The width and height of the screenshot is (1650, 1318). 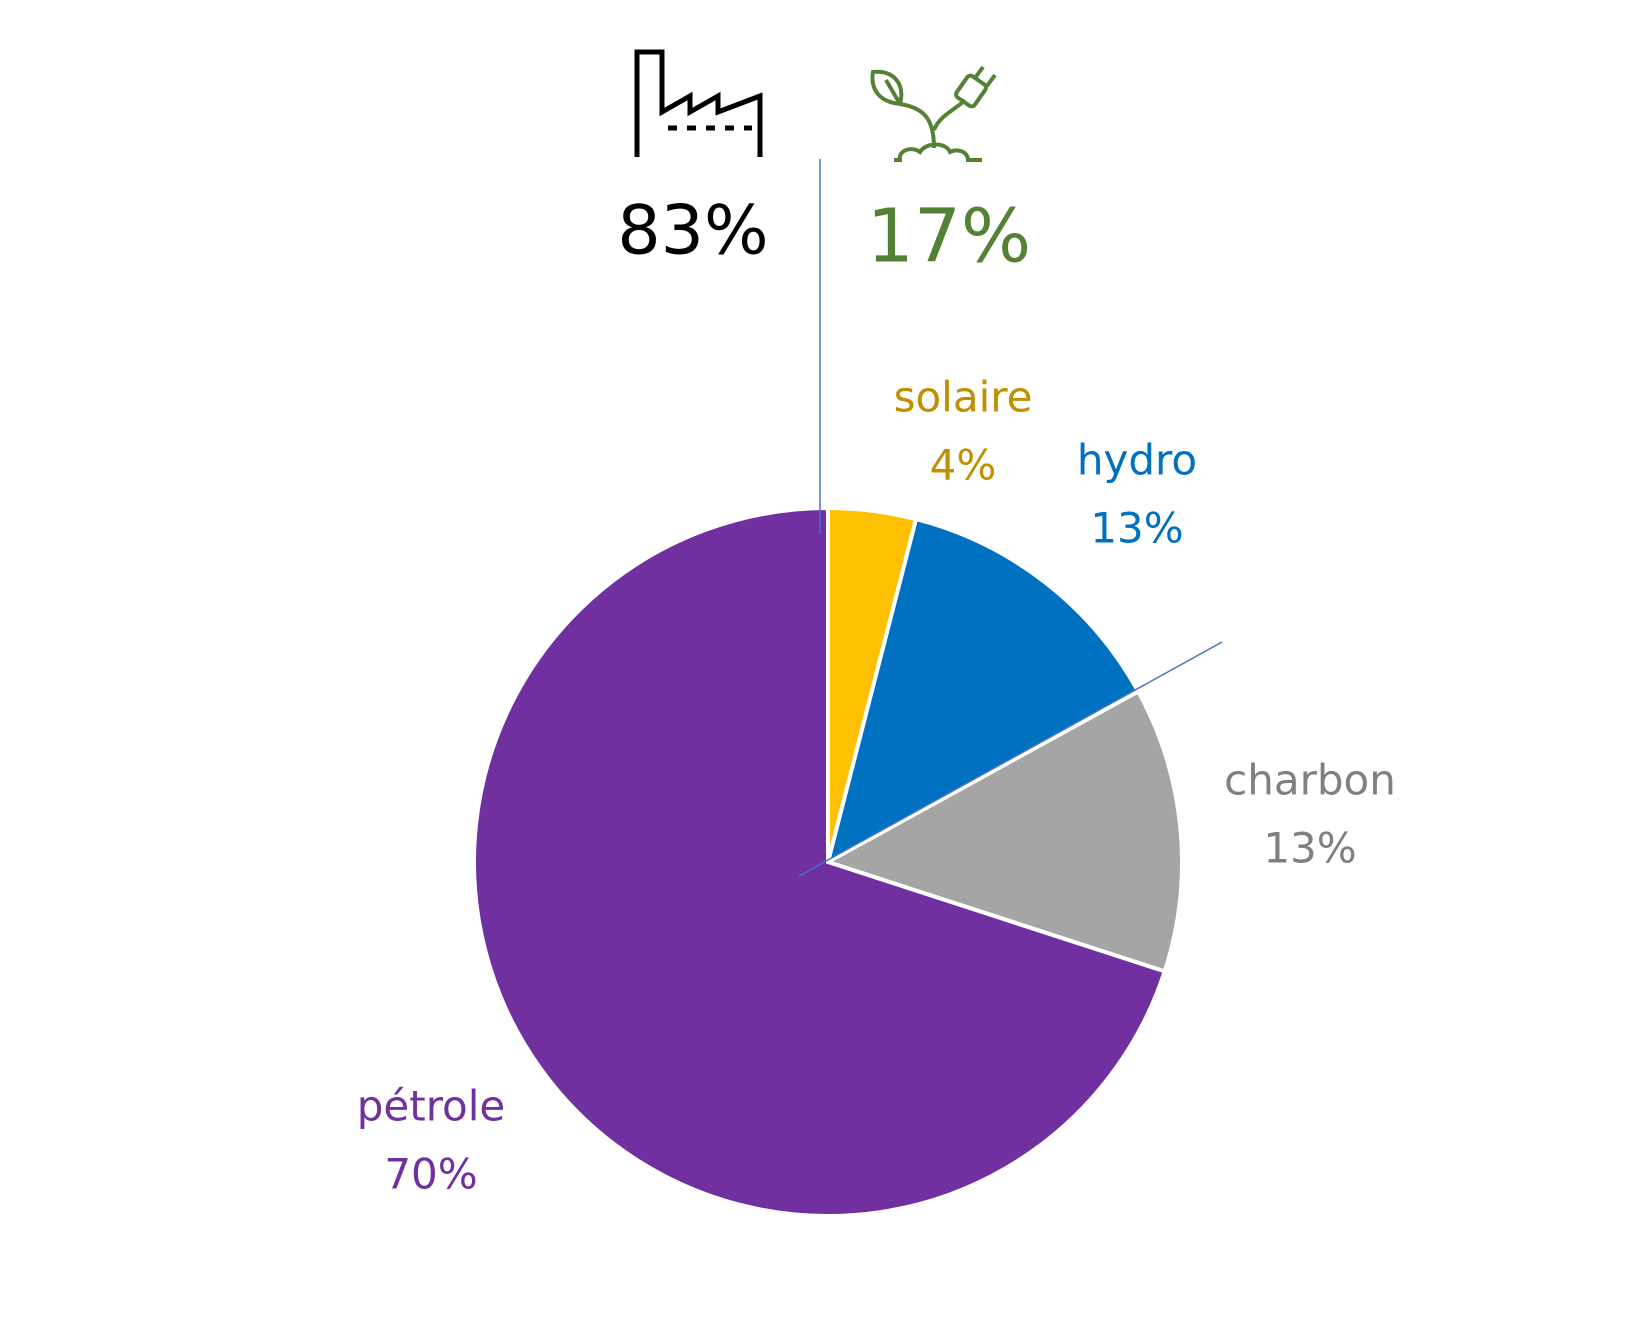 I want to click on slice-label: hydro, so click(x=1137, y=460).